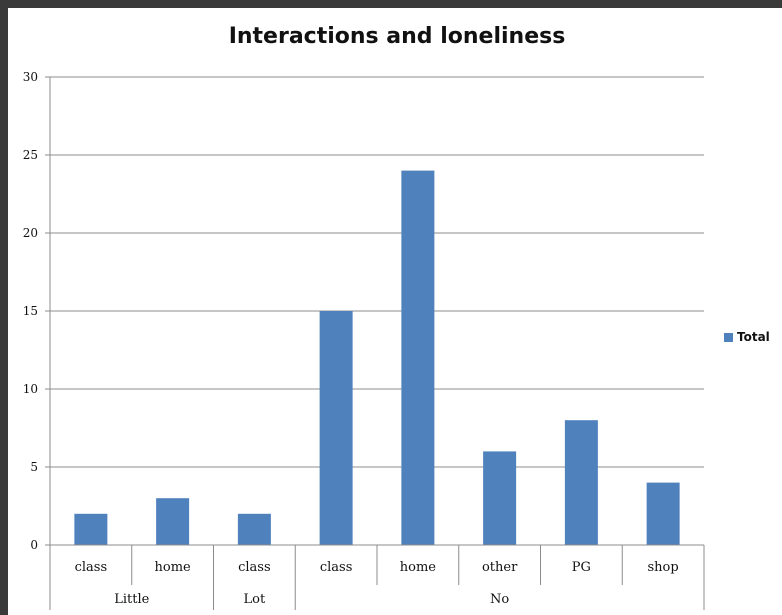  I want to click on group-label: Lot, so click(255, 599).